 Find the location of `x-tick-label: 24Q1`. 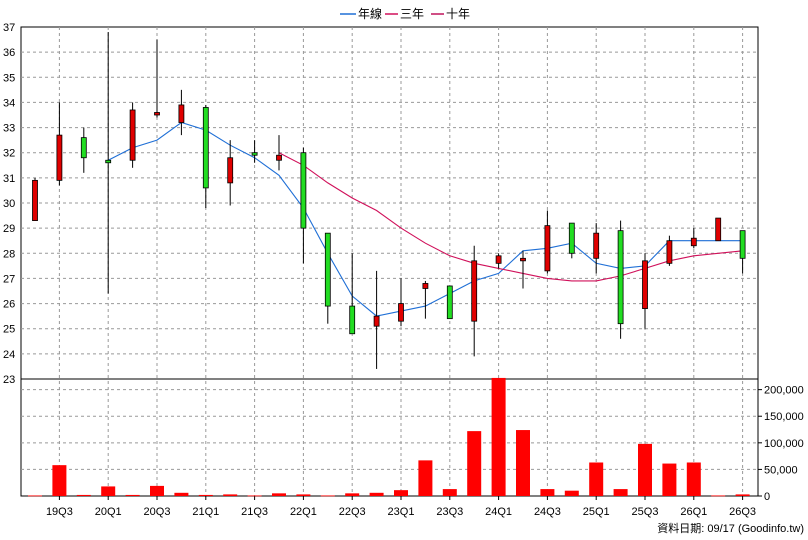

x-tick-label: 24Q1 is located at coordinates (498, 512).